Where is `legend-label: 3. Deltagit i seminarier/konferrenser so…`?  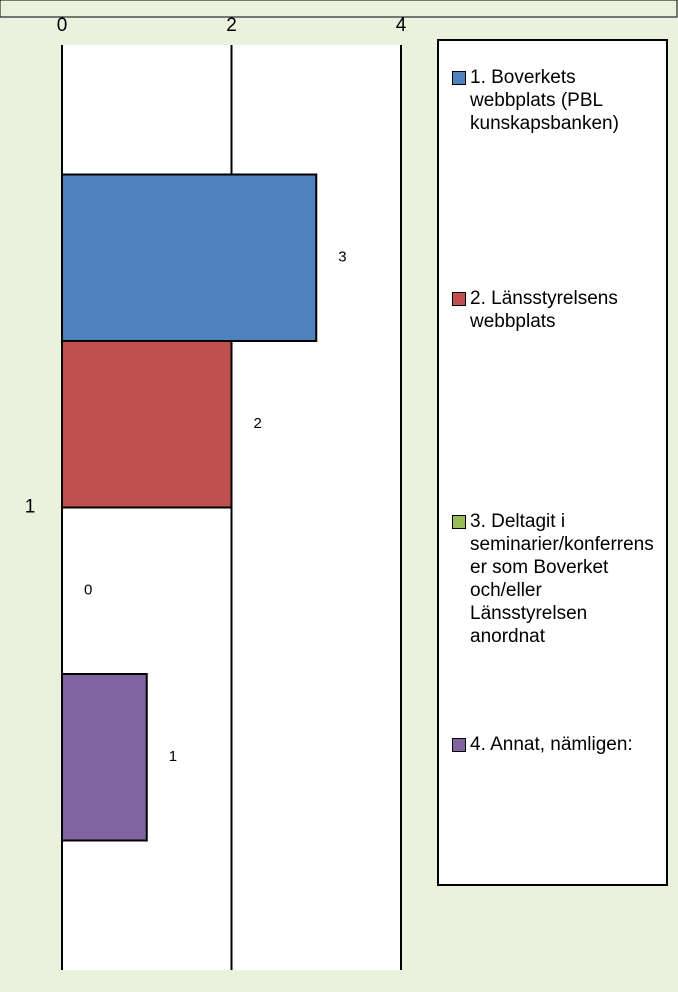 legend-label: 3. Deltagit i seminarier/konferrenser so… is located at coordinates (562, 579).